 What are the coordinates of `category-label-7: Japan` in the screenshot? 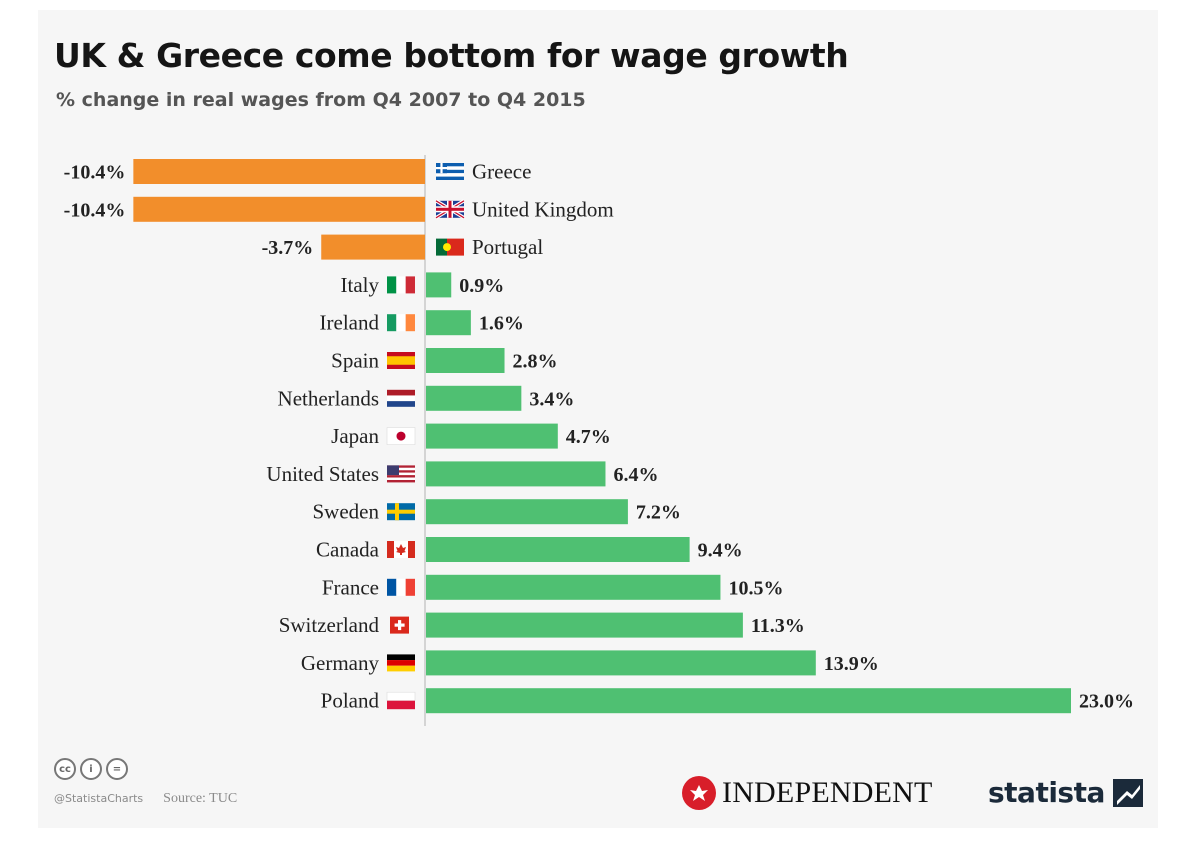 It's located at (355, 436).